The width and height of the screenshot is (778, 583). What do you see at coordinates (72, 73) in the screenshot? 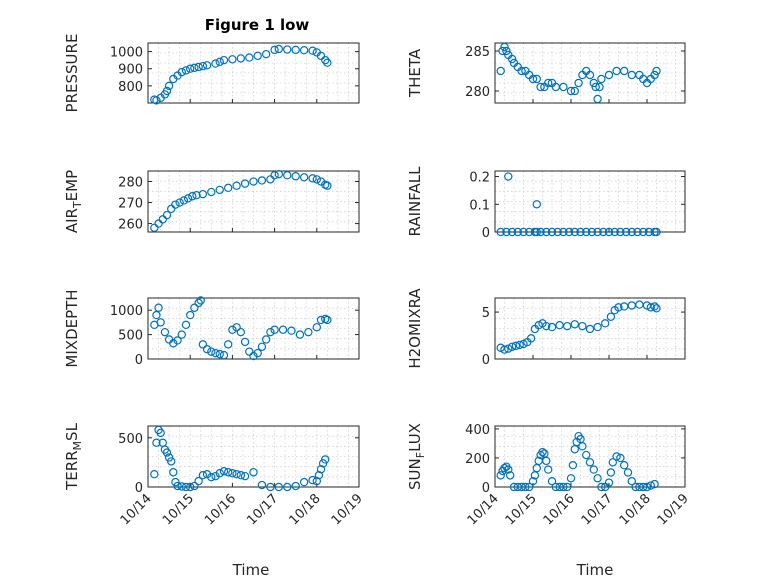
I see `y-axis-label: PRESSURE` at bounding box center [72, 73].